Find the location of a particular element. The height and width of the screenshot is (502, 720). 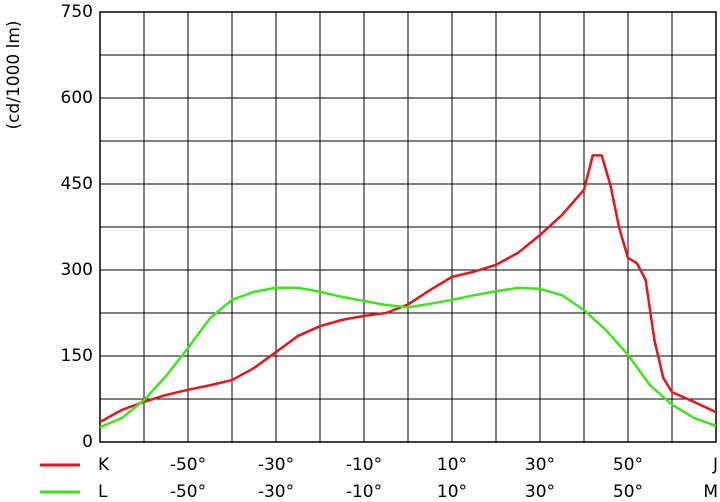

y-tick-label: 600 is located at coordinates (77, 98).